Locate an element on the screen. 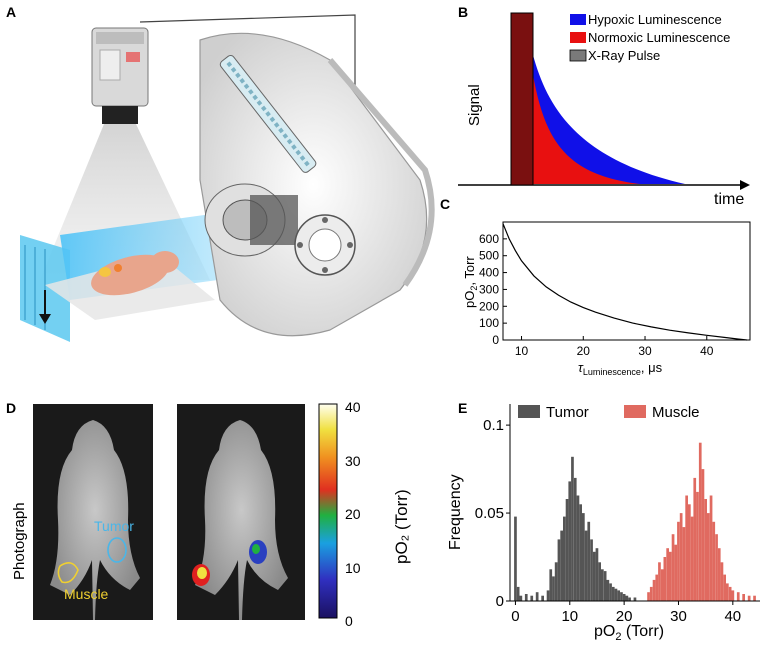 The width and height of the screenshot is (768, 665). legend-swatch-hypoxic is located at coordinates (578, 19).